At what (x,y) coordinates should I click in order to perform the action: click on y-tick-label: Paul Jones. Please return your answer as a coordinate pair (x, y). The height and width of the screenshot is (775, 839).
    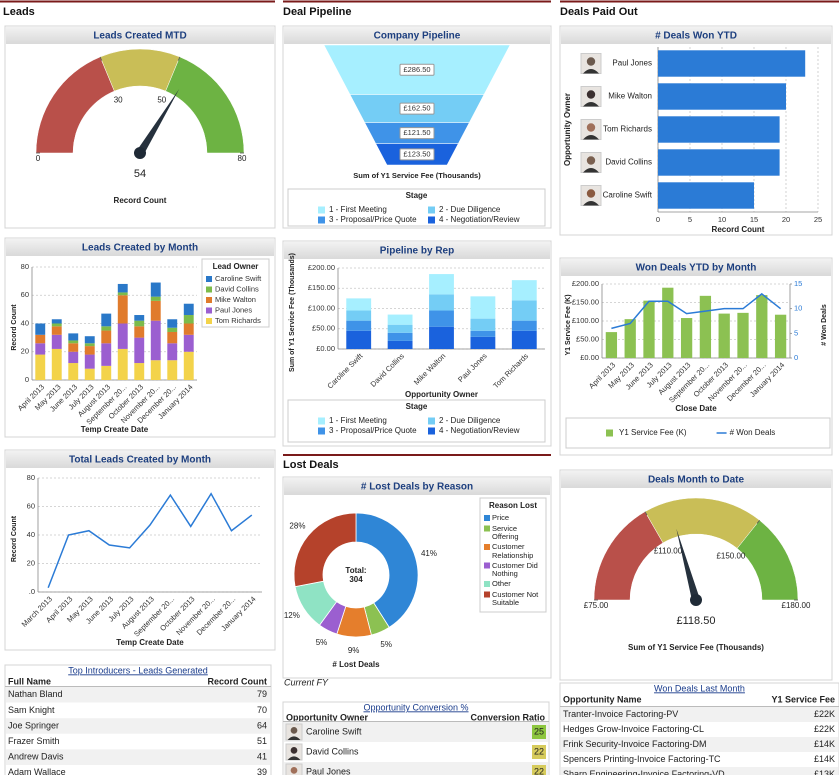
    Looking at the image, I should click on (632, 63).